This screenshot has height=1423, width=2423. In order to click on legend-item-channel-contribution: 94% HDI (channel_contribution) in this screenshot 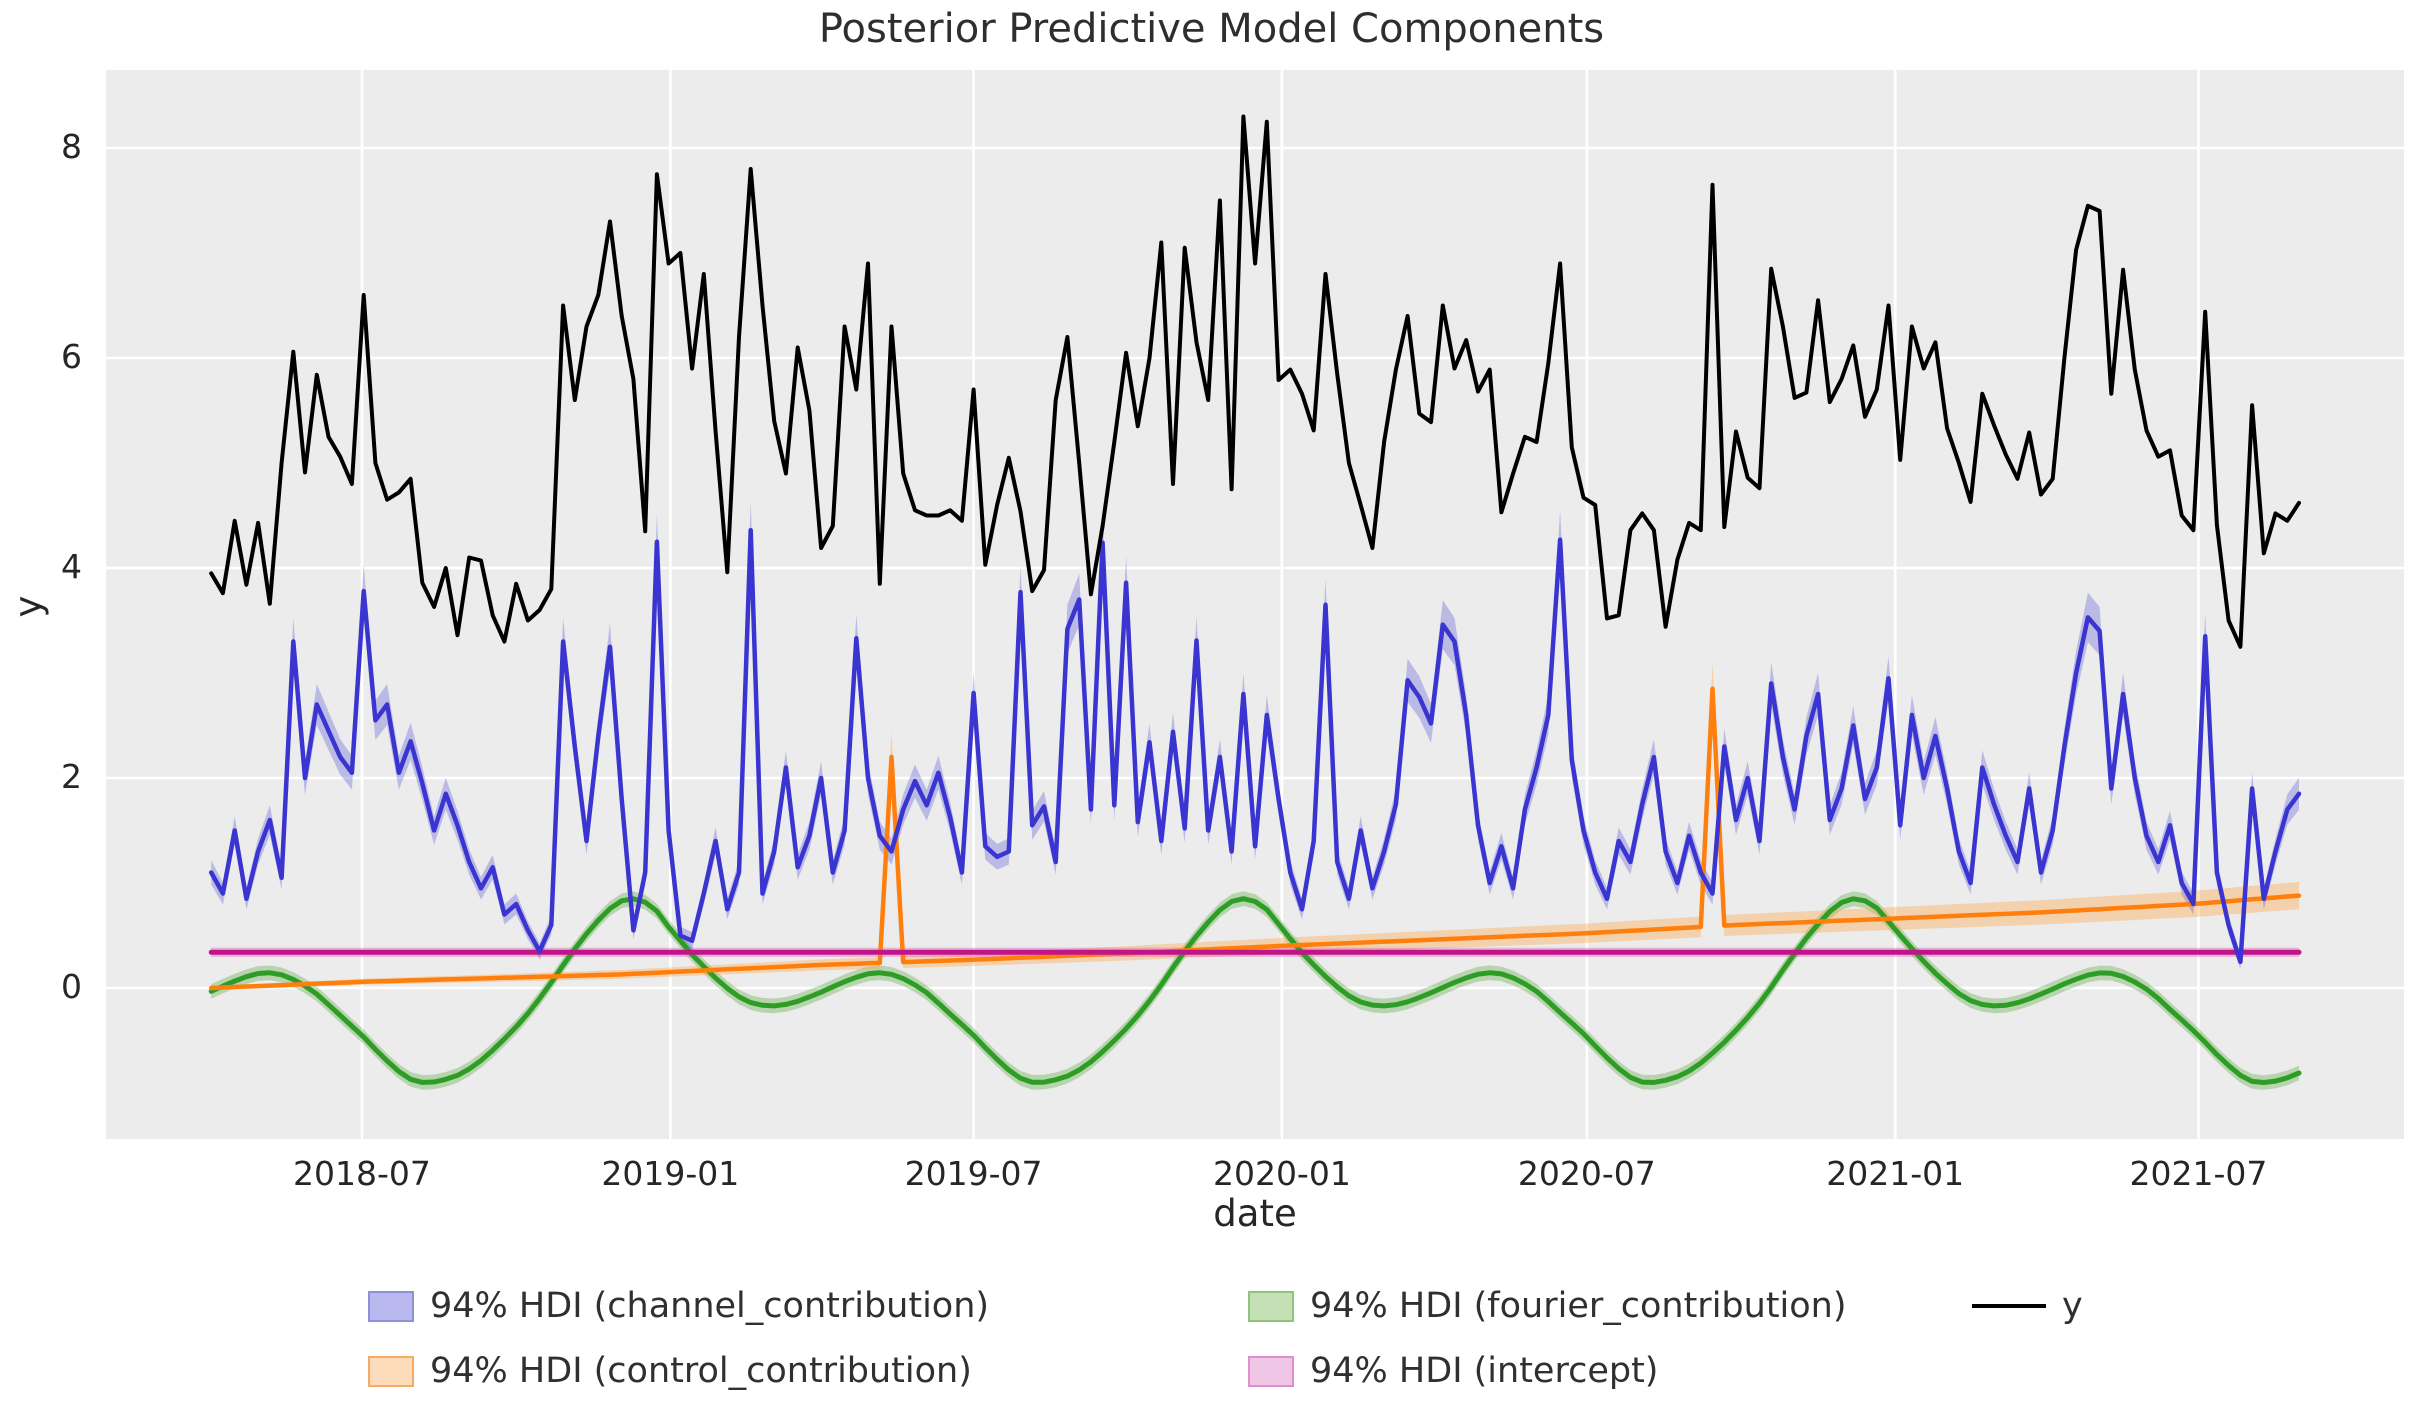, I will do `click(678, 1306)`.